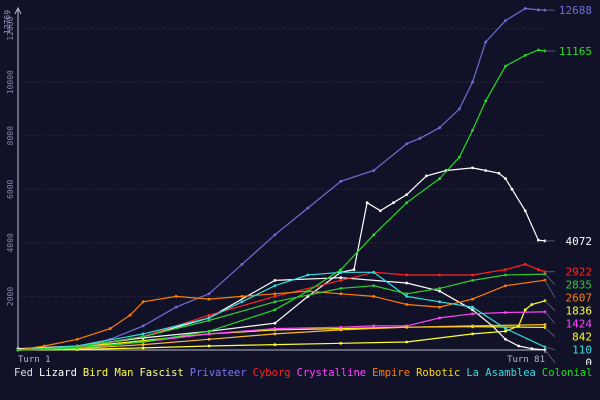 The width and height of the screenshot is (600, 400). What do you see at coordinates (575, 10) in the screenshot?
I see `series-end-label: 12688` at bounding box center [575, 10].